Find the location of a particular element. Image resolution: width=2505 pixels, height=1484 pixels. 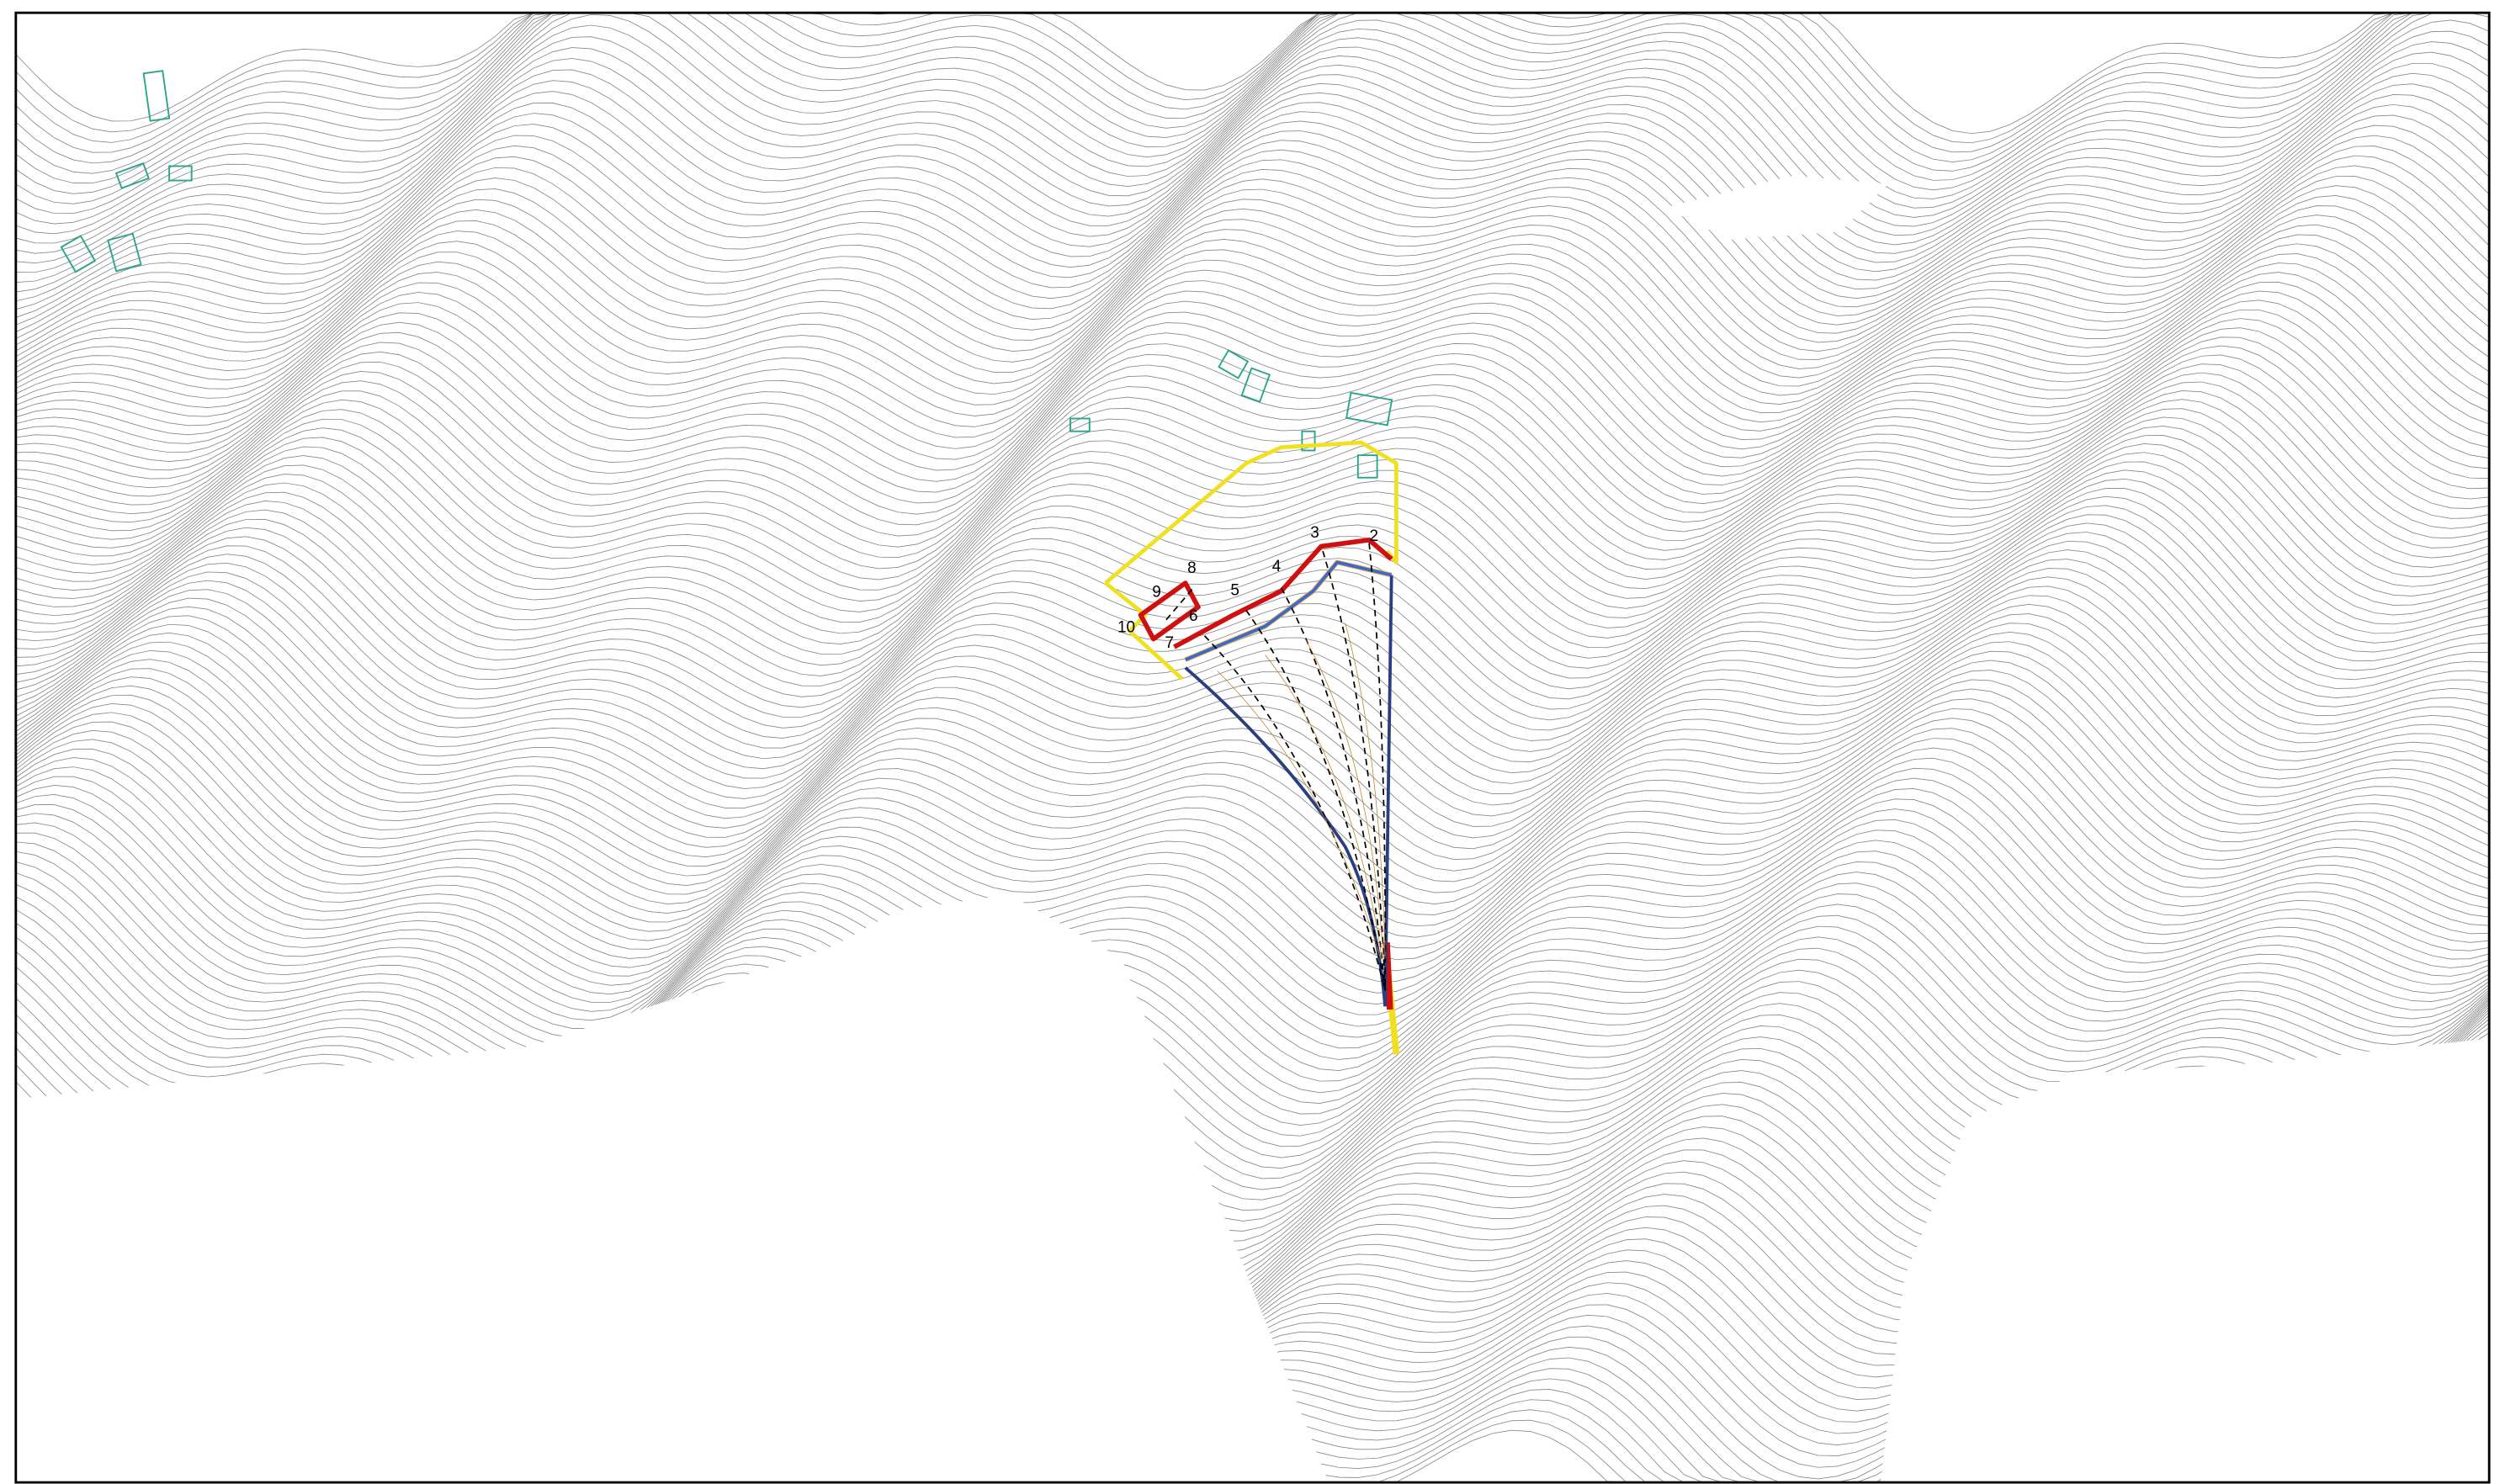

section-label: 2 is located at coordinates (1375, 536).